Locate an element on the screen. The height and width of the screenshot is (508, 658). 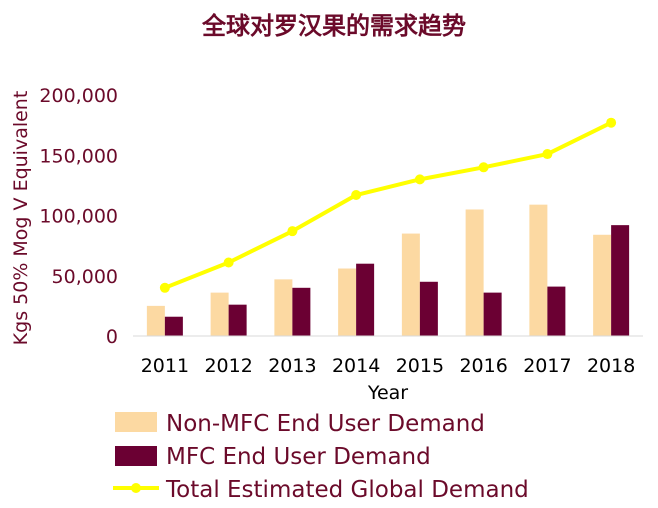
legend-item-total: Total Estimated Global Demand is located at coordinates (321, 490).